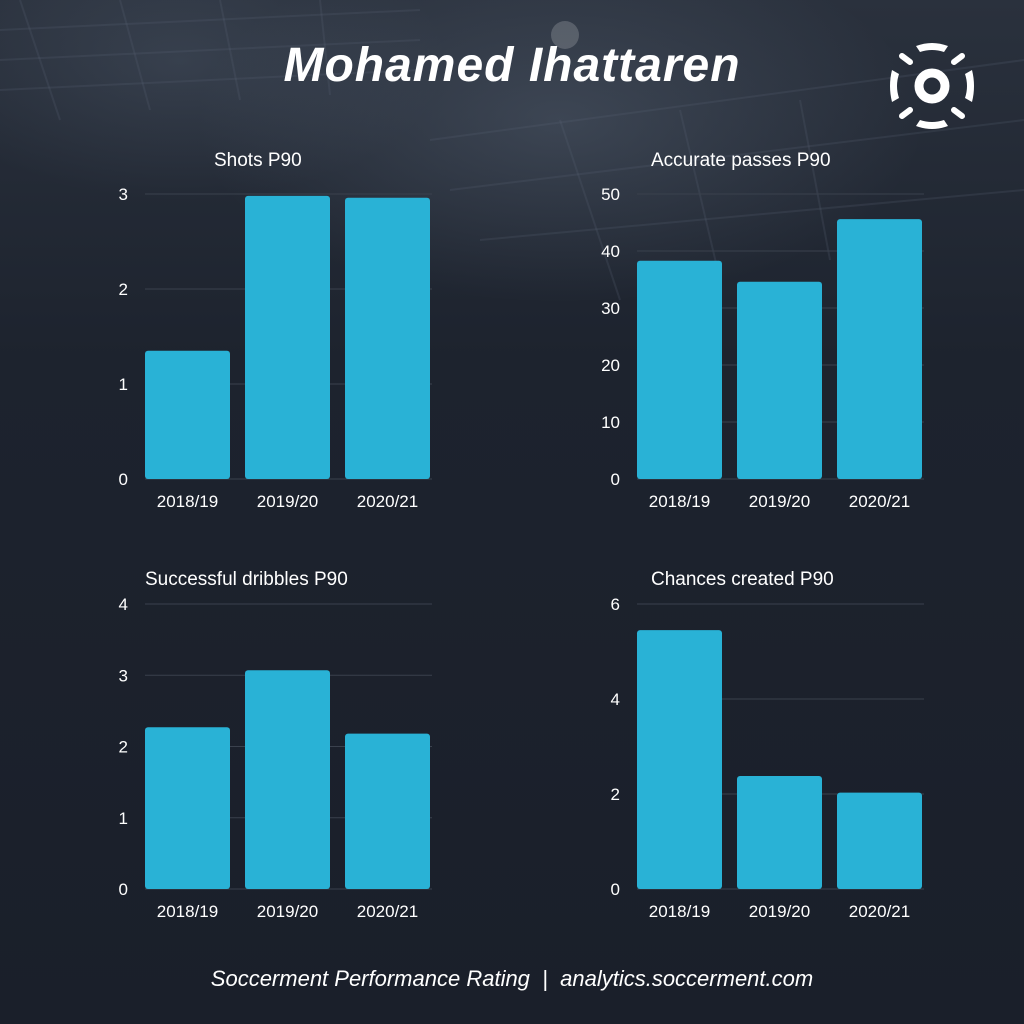  I want to click on chart-chances-created: 0 2 4 6 2018/19 2019/20 2020/21, so click(767, 758).